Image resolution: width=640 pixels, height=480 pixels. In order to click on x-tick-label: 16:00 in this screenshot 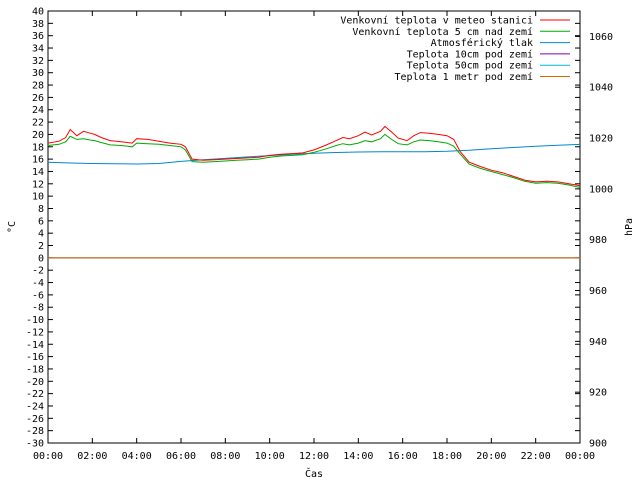, I will do `click(403, 456)`.